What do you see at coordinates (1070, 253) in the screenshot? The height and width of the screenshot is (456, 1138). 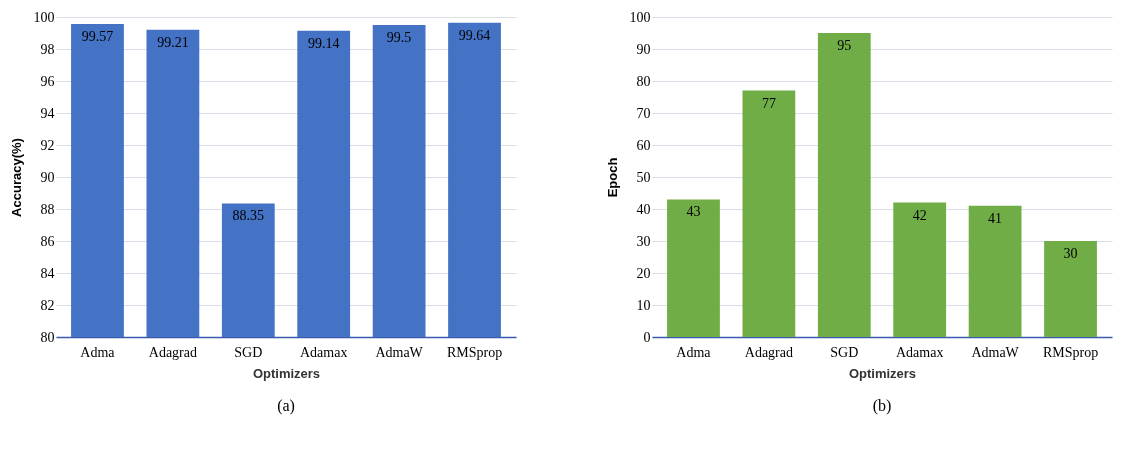 I see `data-label: 30` at bounding box center [1070, 253].